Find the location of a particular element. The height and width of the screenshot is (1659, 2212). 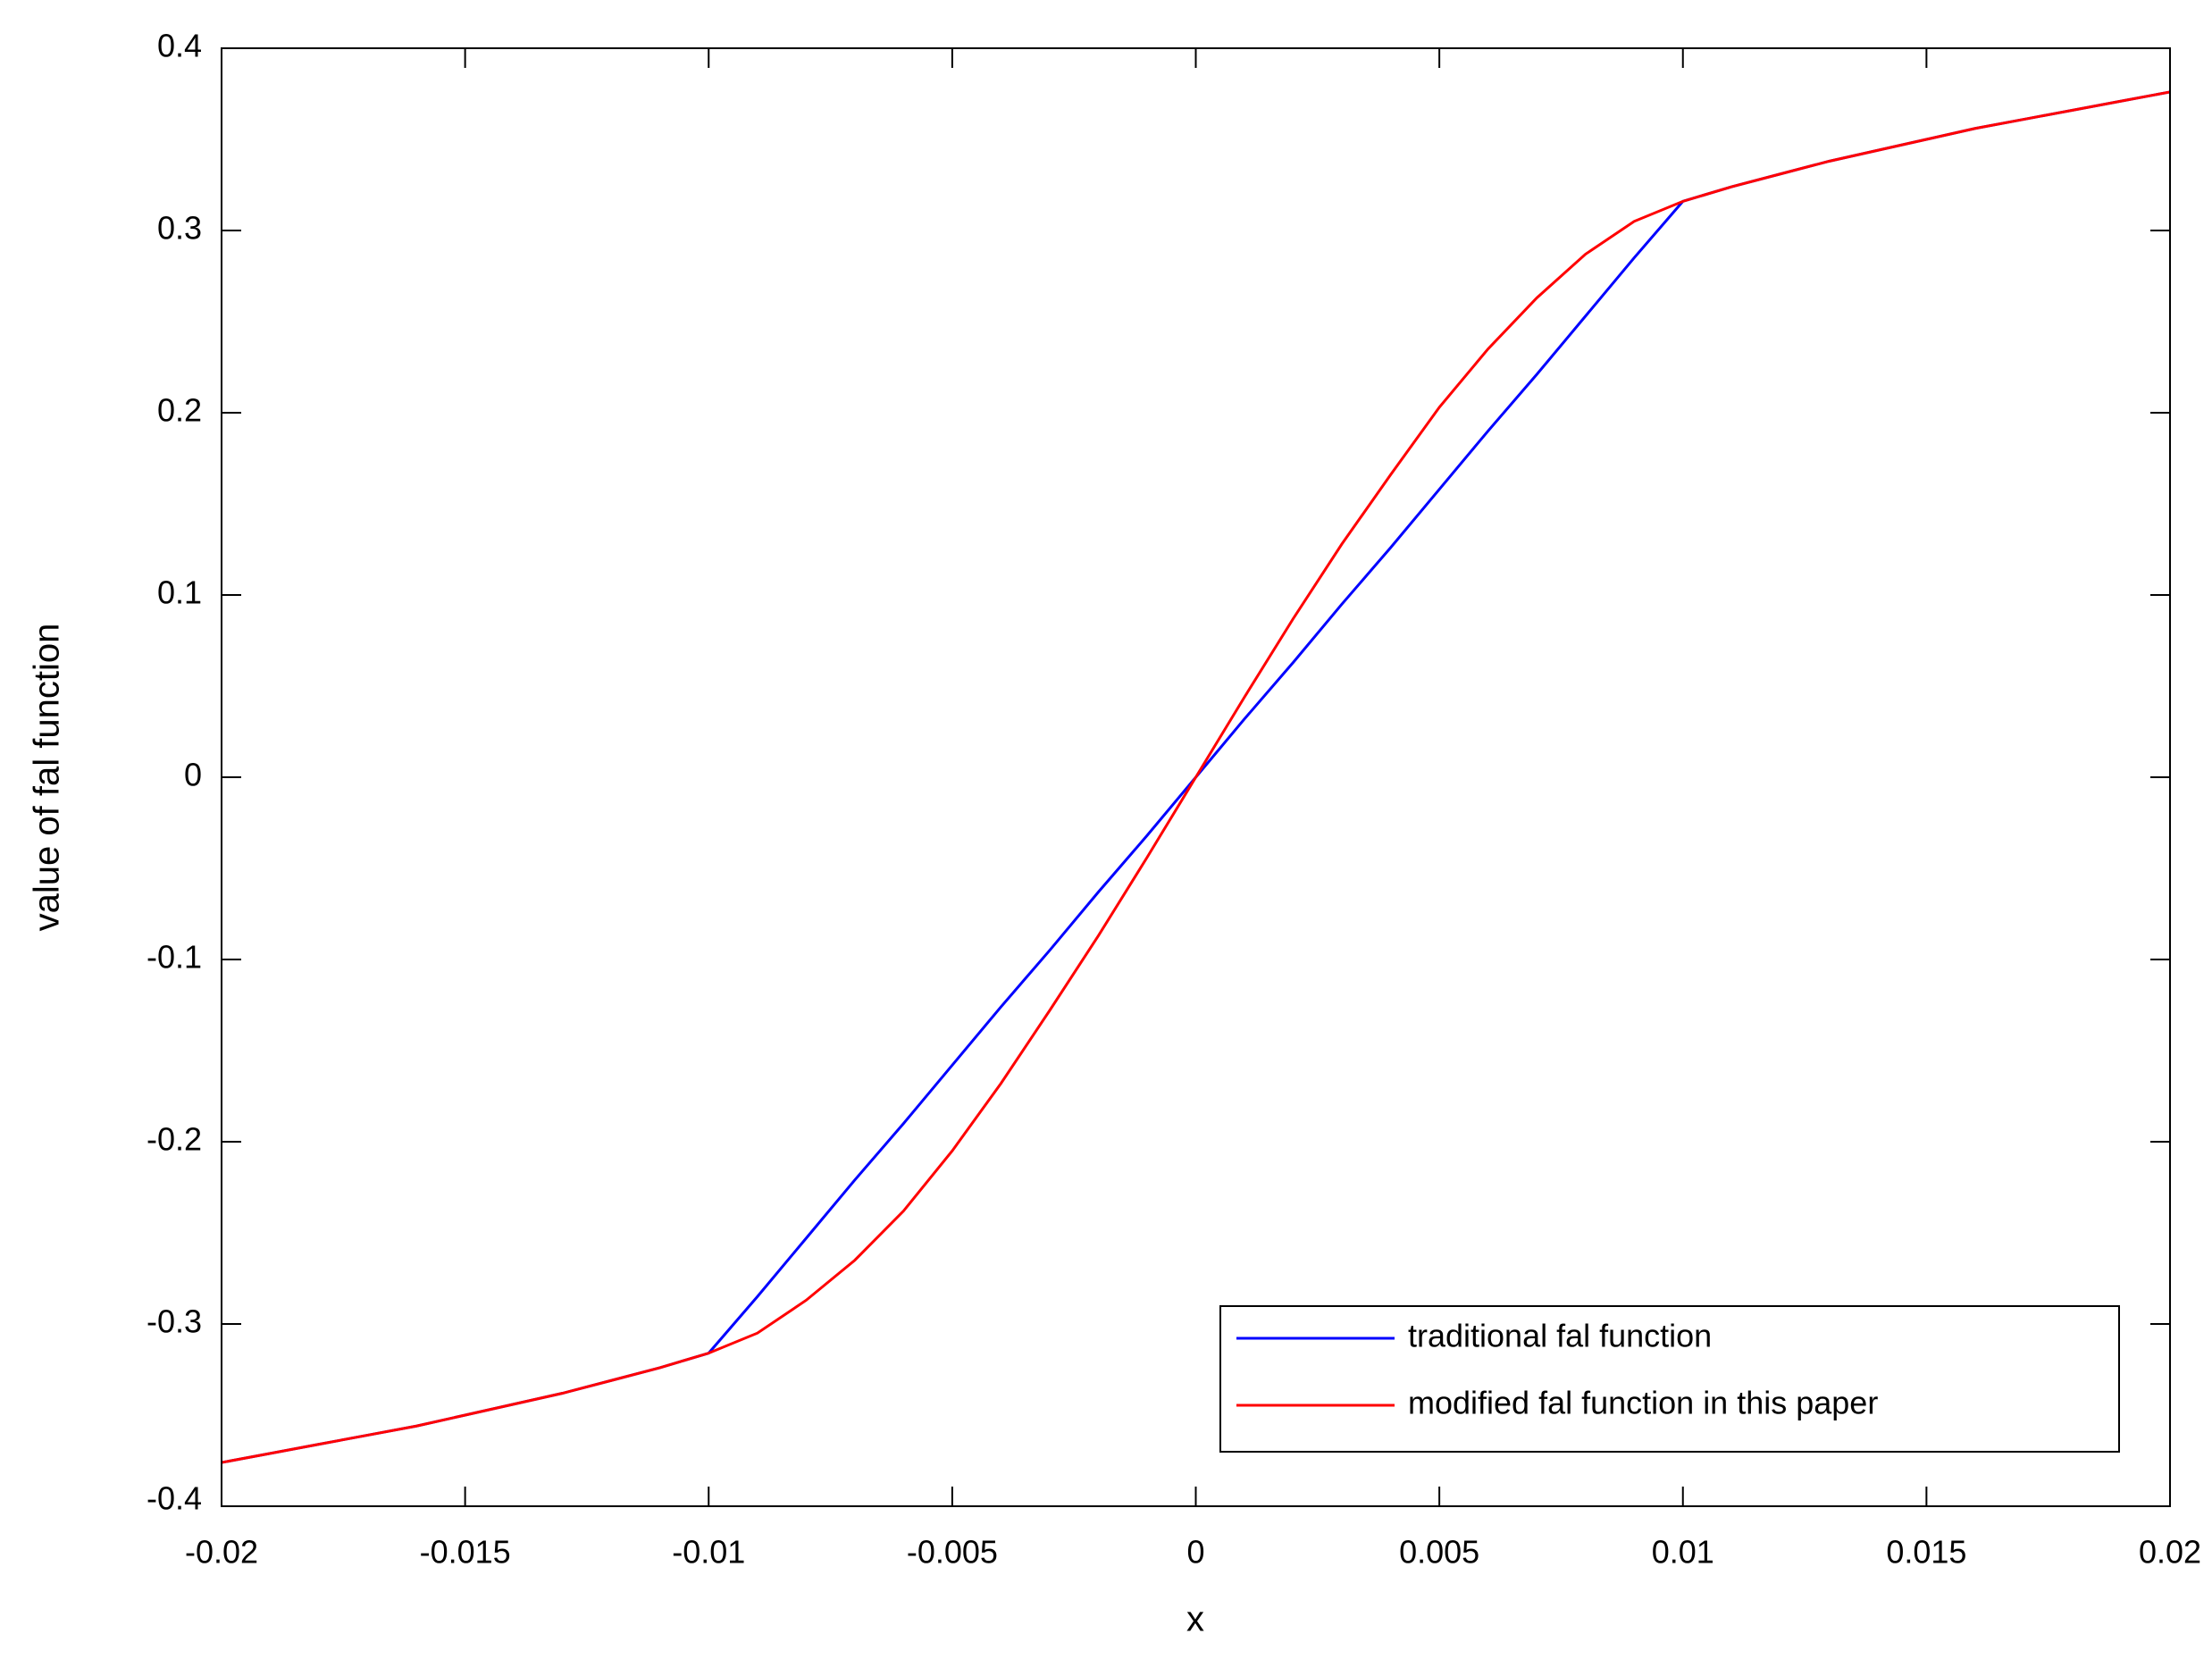

y-tick-label: -0.2 is located at coordinates (174, 1139).